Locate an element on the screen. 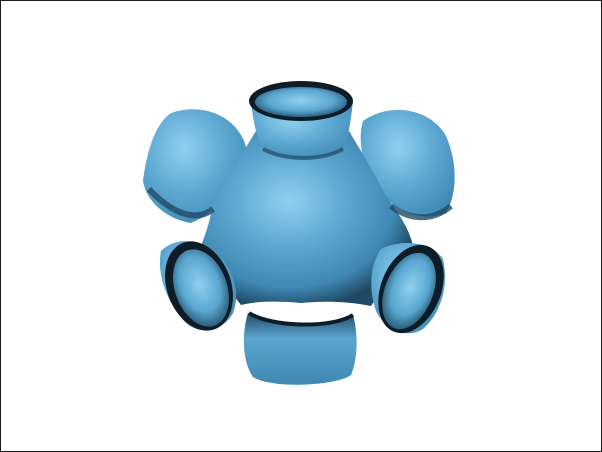 This screenshot has width=602, height=452. bottom-crease is located at coordinates (301, 319).